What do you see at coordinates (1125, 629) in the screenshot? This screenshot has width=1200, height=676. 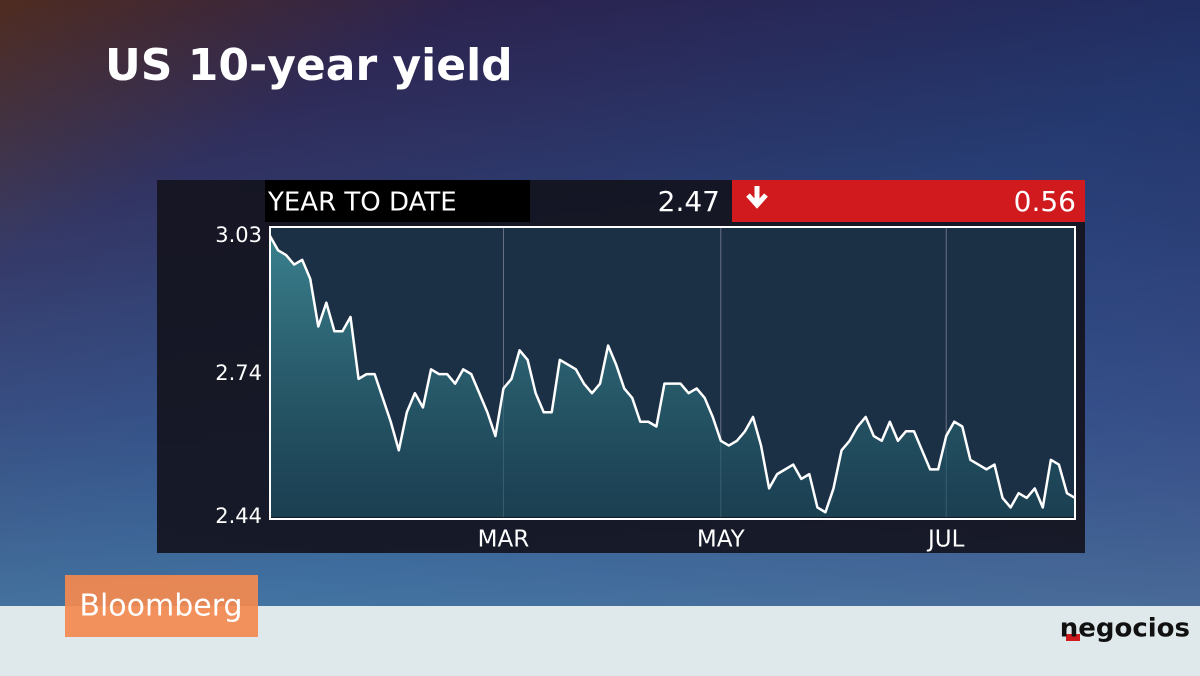 I see `site-logo: negocios` at bounding box center [1125, 629].